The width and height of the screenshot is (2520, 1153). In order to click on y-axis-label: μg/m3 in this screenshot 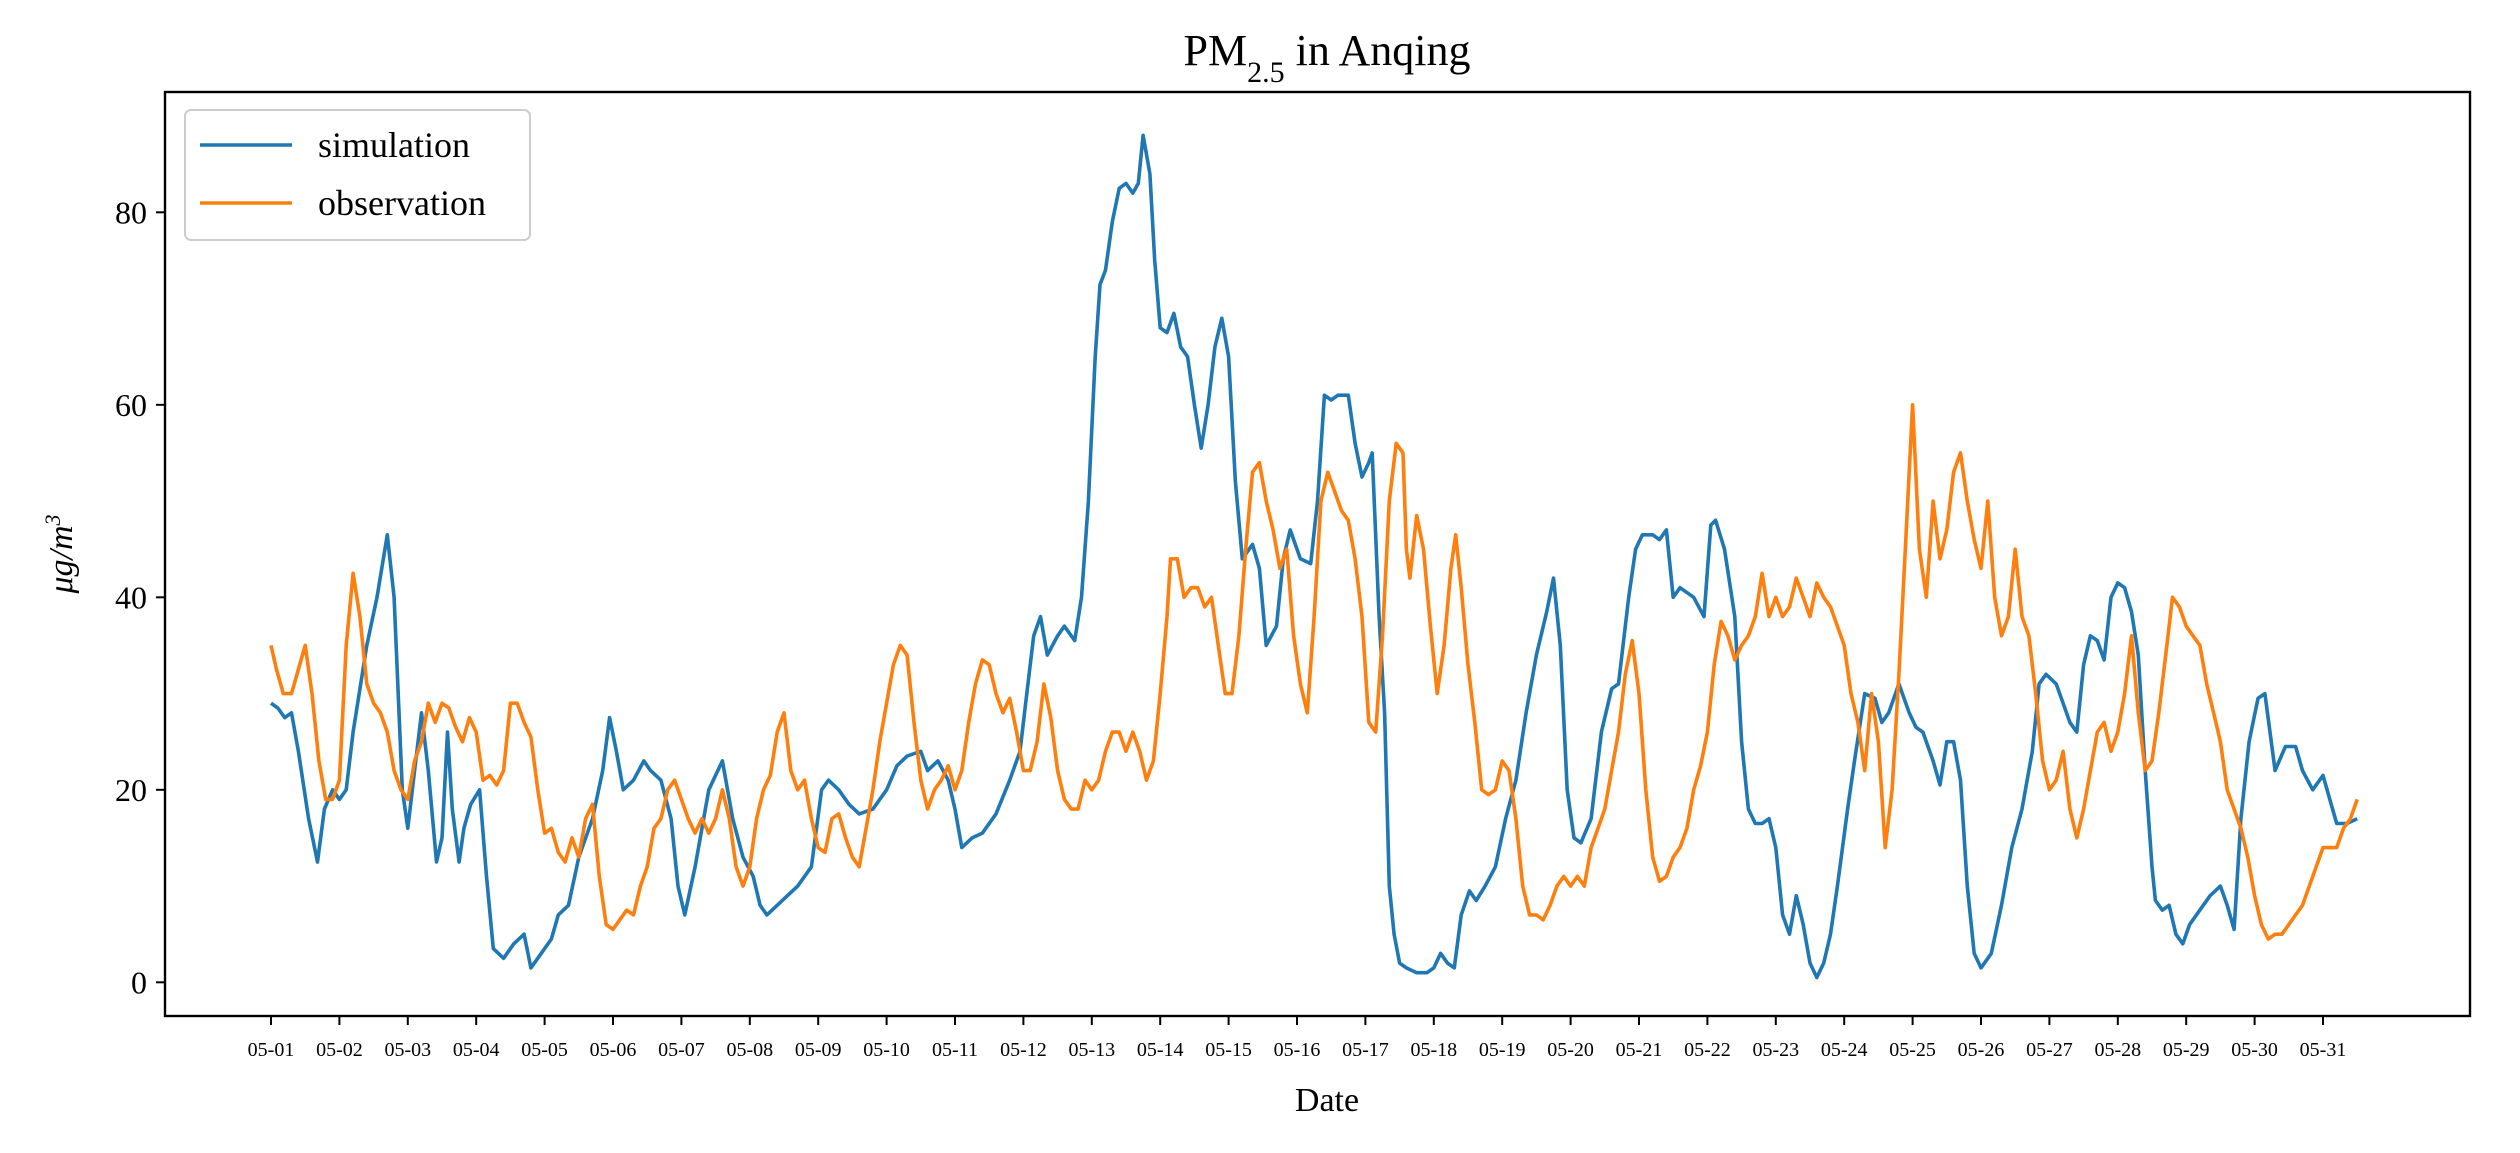, I will do `click(60, 554)`.